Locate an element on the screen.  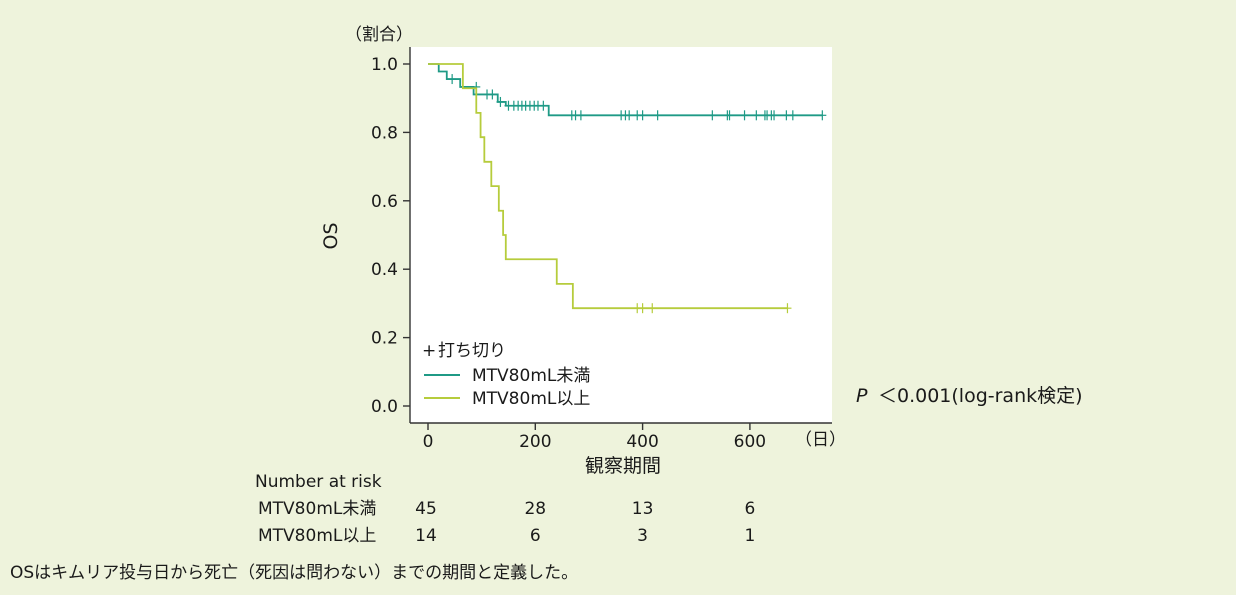
risk-count: 14 is located at coordinates (426, 536).